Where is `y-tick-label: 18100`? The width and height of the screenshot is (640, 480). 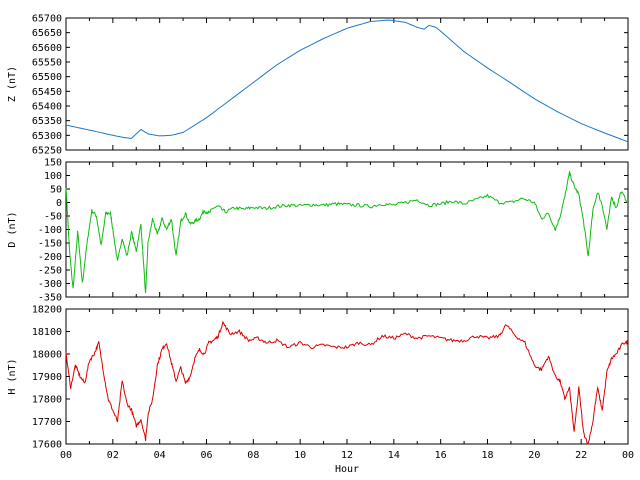
y-tick-label: 18100 is located at coordinates (47, 332).